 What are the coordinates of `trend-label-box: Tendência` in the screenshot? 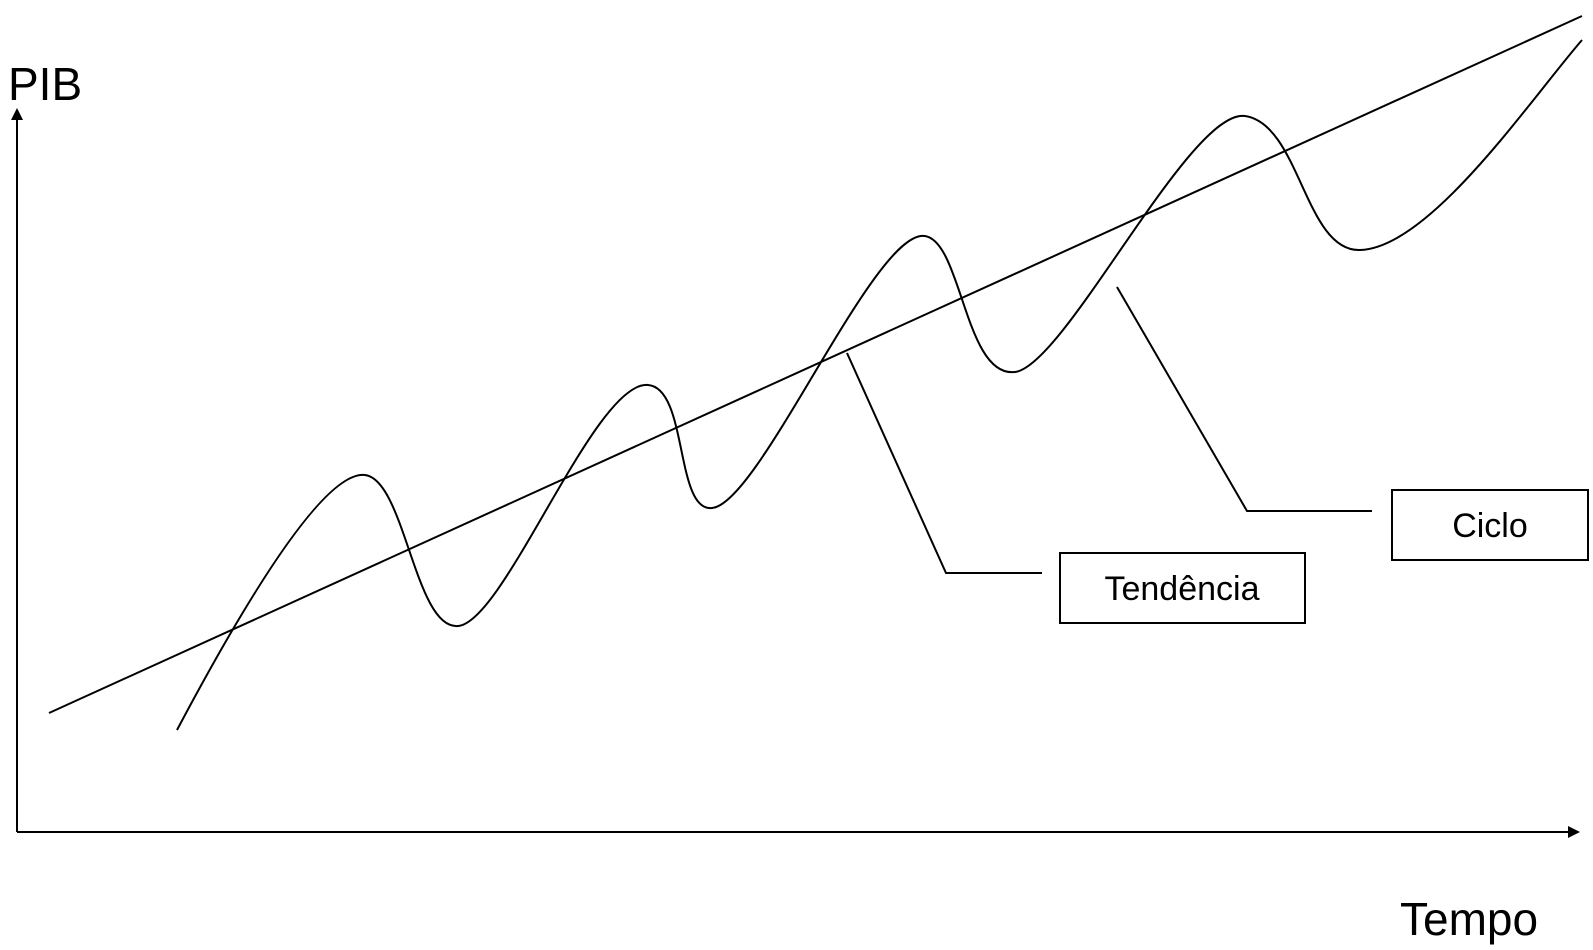 It's located at (1182, 588).